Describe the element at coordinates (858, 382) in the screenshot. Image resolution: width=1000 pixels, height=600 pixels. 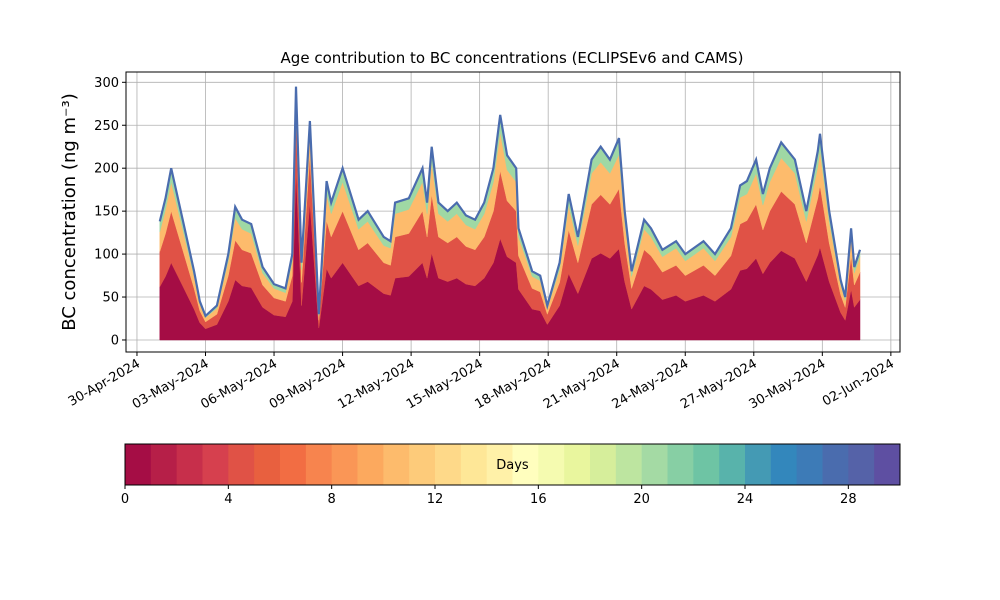
I see `x-tick-label: 02-Jun-2024` at that location.